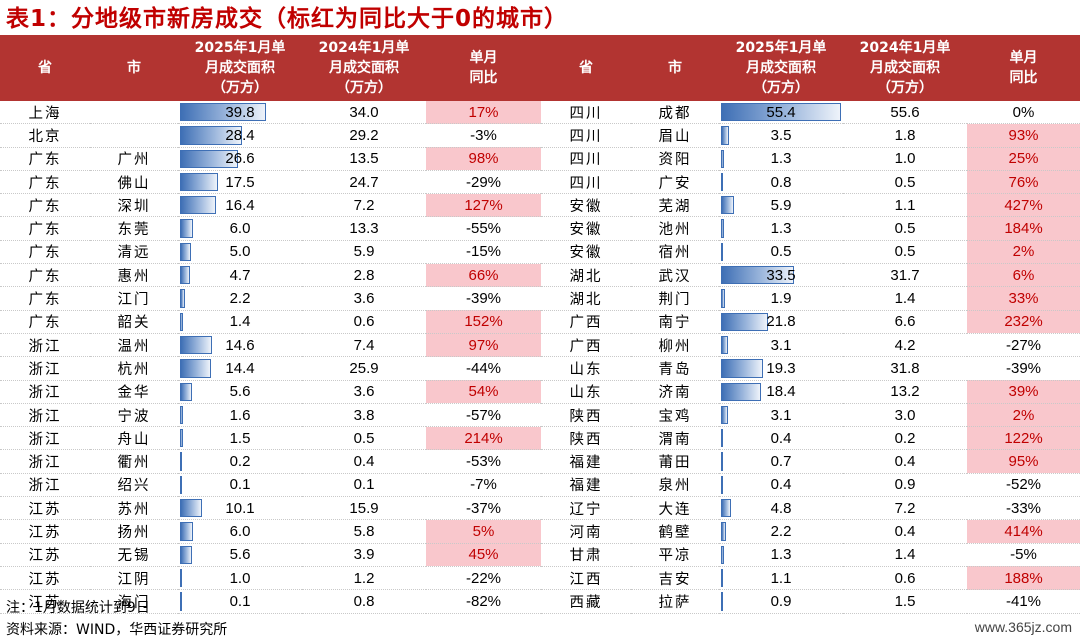 The image size is (1080, 641). Describe the element at coordinates (134, 345) in the screenshot. I see `city-cell: 温州` at that location.